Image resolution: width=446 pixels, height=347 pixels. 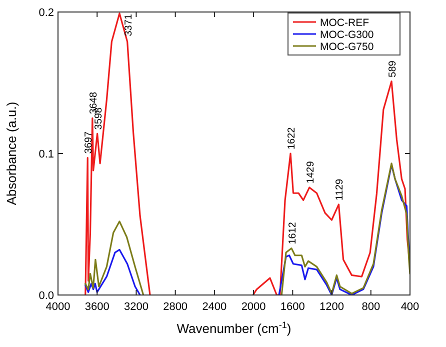 What do you see at coordinates (347, 35) in the screenshot?
I see `legend-label: MOC-G300` at bounding box center [347, 35].